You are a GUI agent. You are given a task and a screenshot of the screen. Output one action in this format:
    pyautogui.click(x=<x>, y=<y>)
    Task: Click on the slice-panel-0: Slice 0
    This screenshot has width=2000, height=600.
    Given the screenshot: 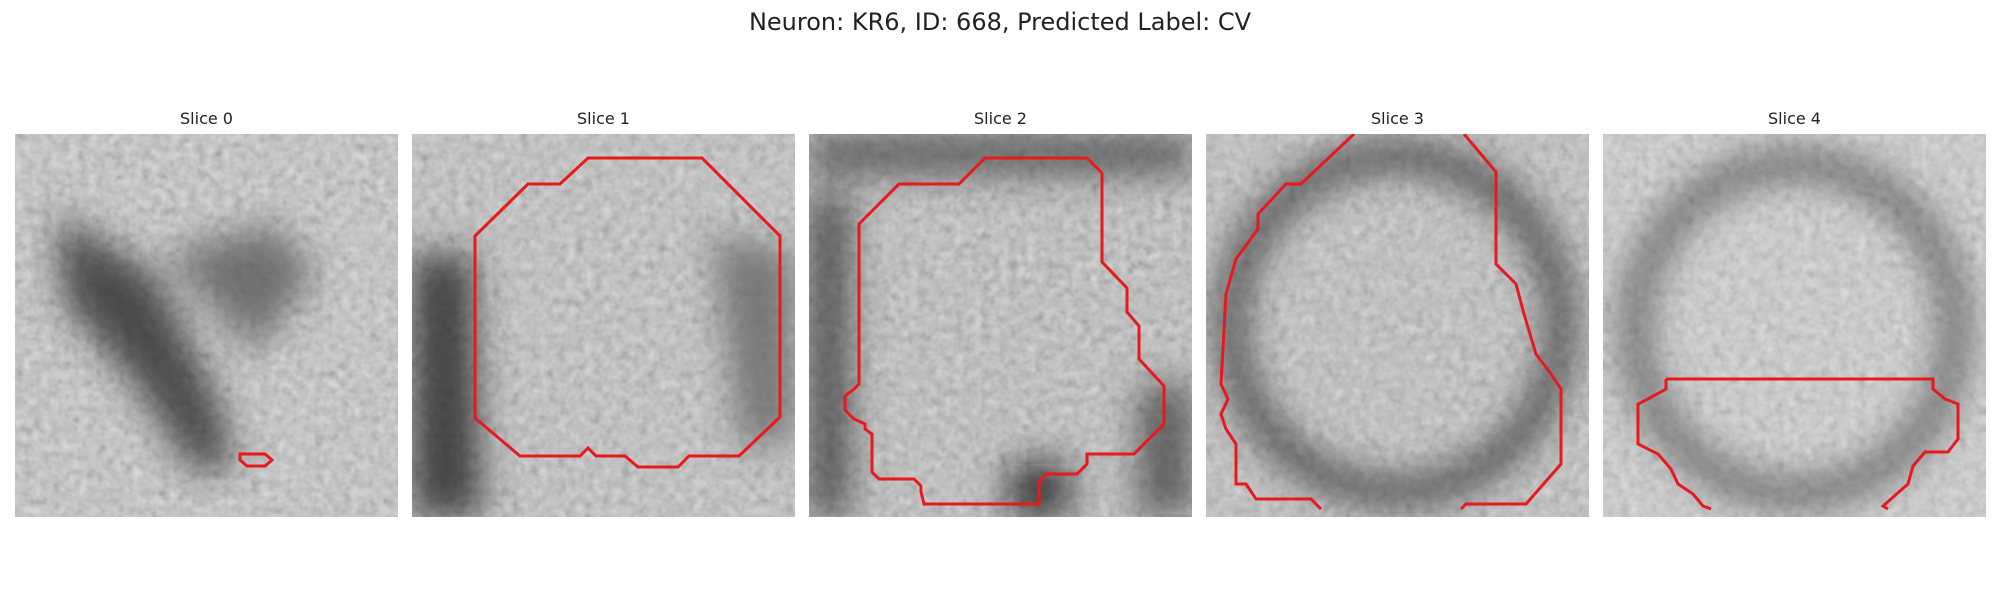 What is the action you would take?
    pyautogui.click(x=206, y=312)
    